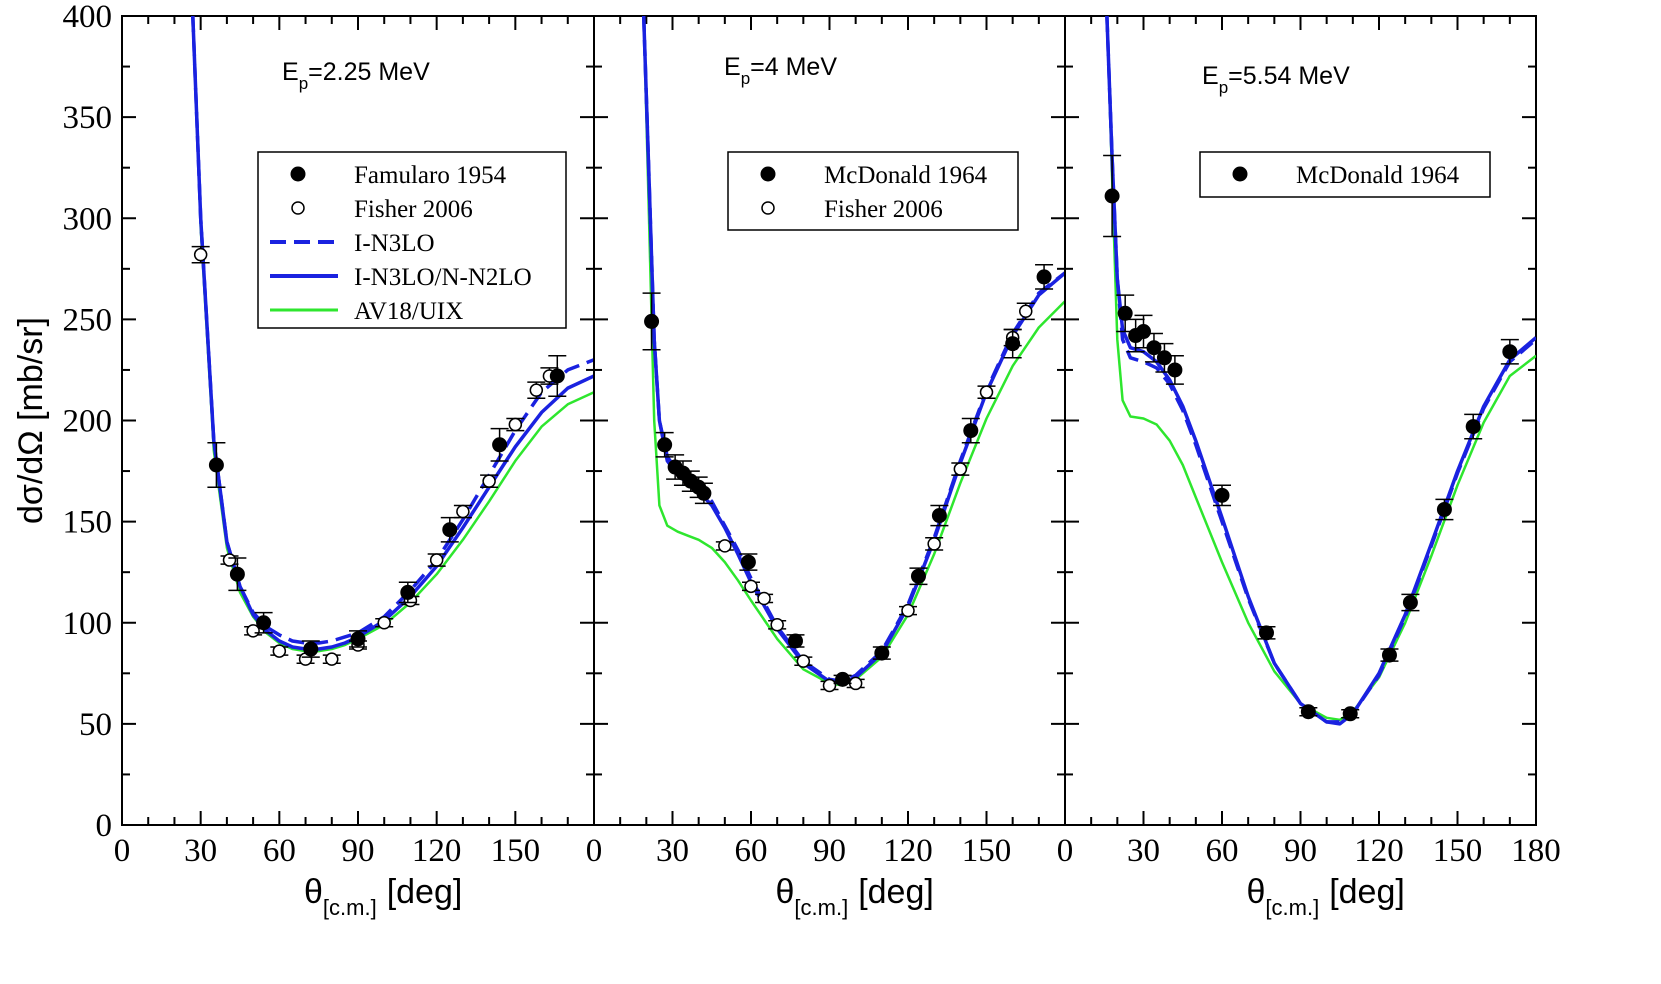 The image size is (1661, 984). Describe the element at coordinates (31, 420) in the screenshot. I see `y-axis-title: dσ/dΩ [mb/sr]` at that location.